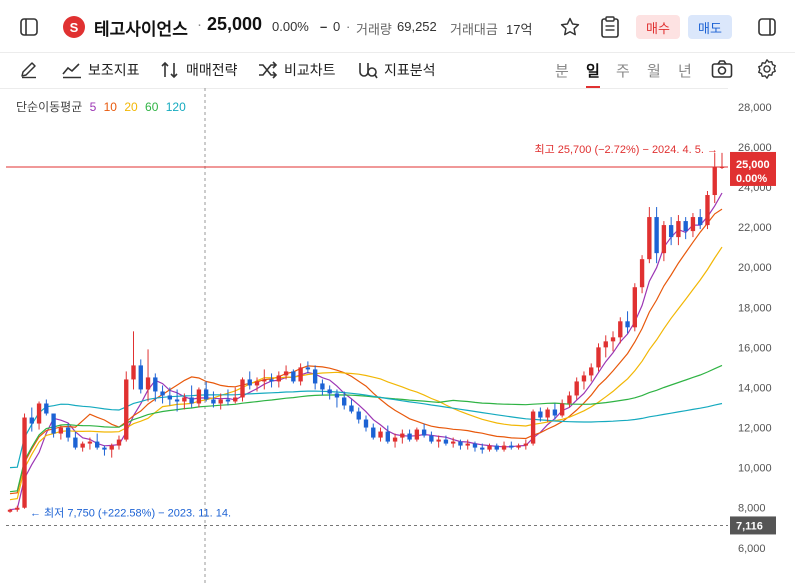 This screenshot has width=795, height=586. I want to click on y-tick-label: 26,000, so click(755, 148).